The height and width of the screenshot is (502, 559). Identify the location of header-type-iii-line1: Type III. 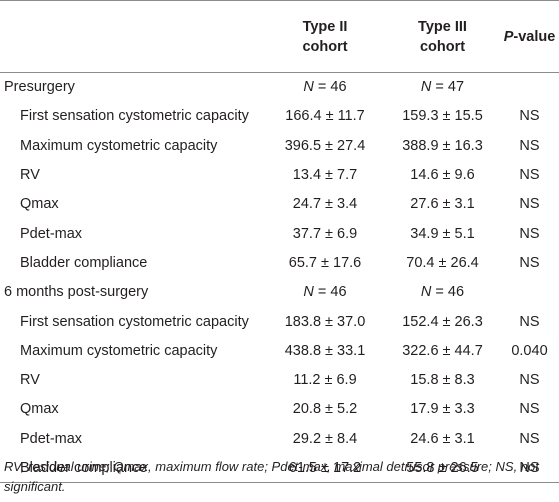
(442, 26).